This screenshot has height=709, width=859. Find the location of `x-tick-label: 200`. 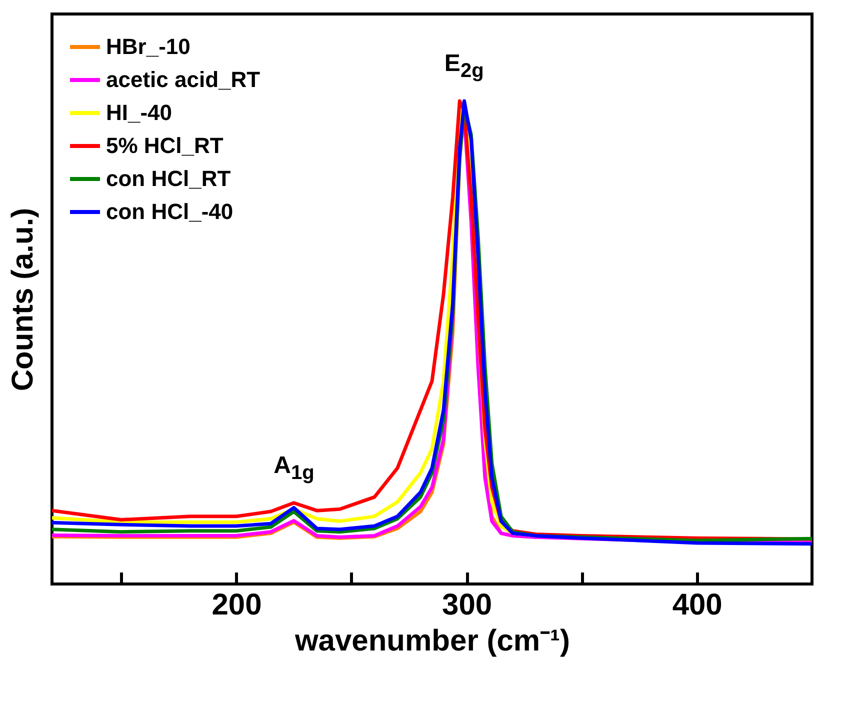

x-tick-label: 200 is located at coordinates (237, 605).